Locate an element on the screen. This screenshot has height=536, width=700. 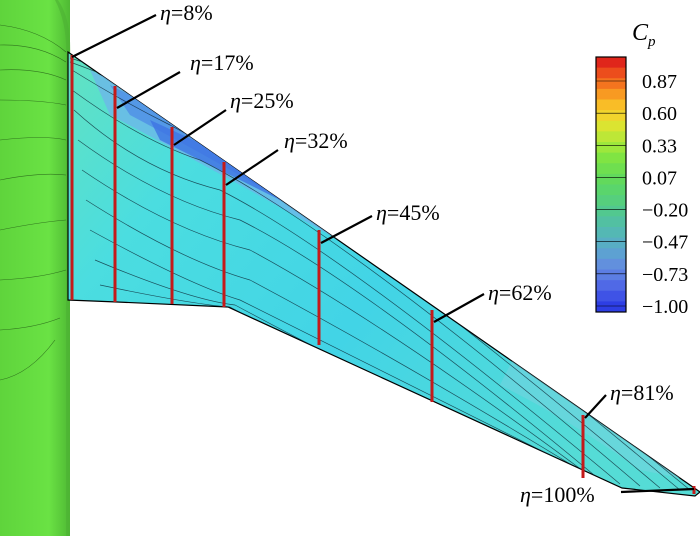
colorbar-tick-label: 0.60 is located at coordinates (659, 114).